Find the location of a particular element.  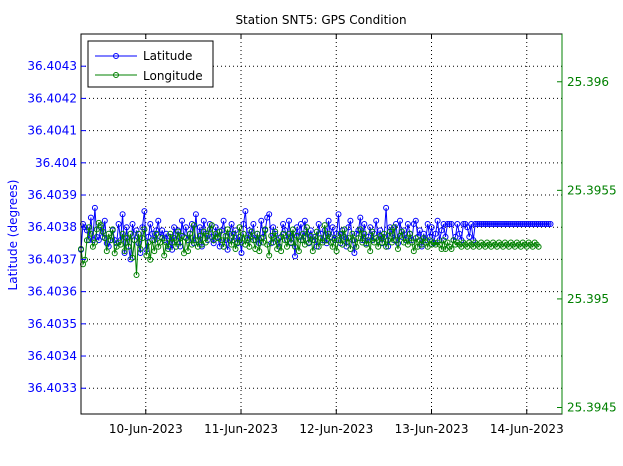

y-tick-label: 36.4035 is located at coordinates (52, 324).